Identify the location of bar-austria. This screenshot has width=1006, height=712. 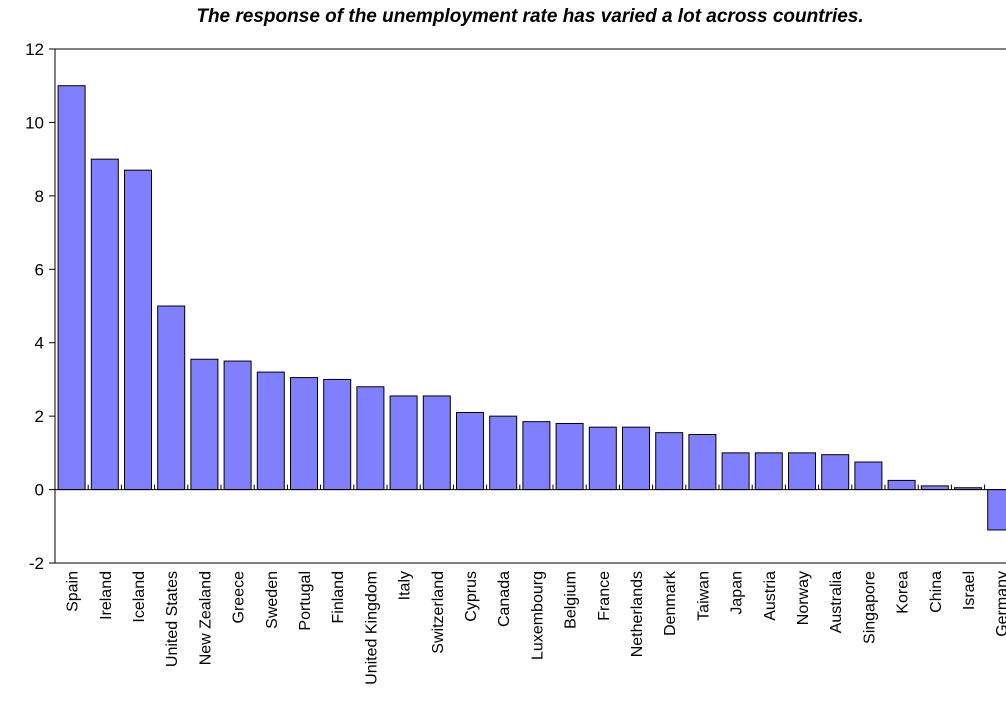
(768, 471).